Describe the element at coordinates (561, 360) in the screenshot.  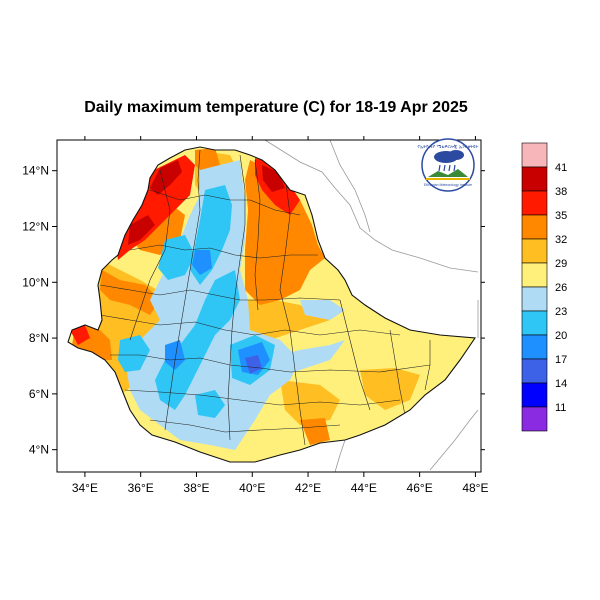
I see `colorbar-label: 17` at that location.